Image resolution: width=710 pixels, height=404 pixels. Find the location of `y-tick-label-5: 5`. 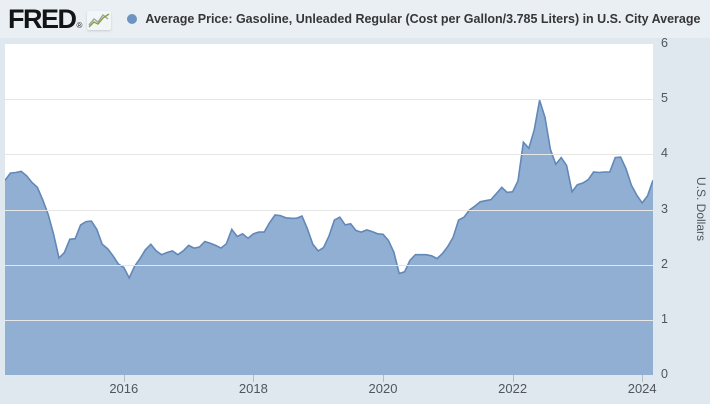

y-tick-label-5: 5 is located at coordinates (664, 98).